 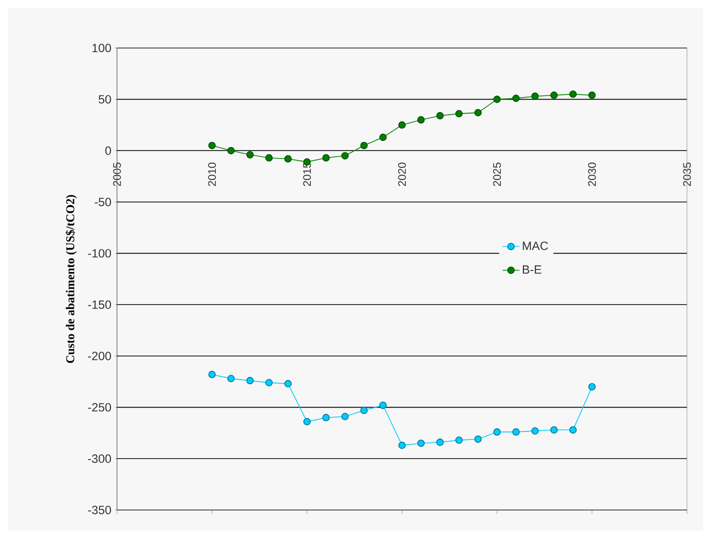 I want to click on x-tick-label: 2035, so click(x=687, y=174).